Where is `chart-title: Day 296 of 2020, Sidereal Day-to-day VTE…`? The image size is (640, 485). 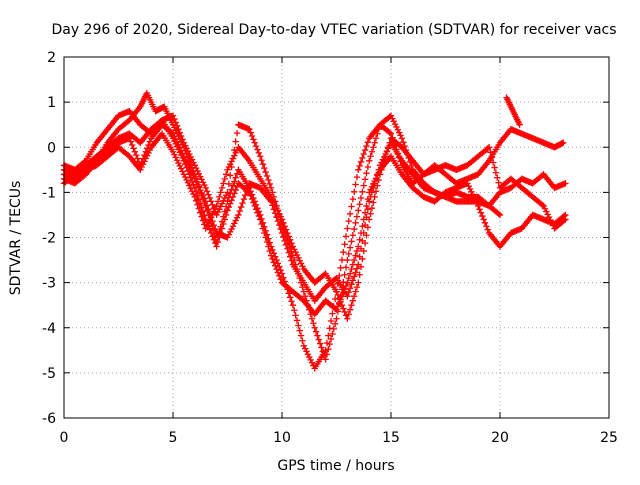
chart-title: Day 296 of 2020, Sidereal Day-to-day VTE… is located at coordinates (333, 30).